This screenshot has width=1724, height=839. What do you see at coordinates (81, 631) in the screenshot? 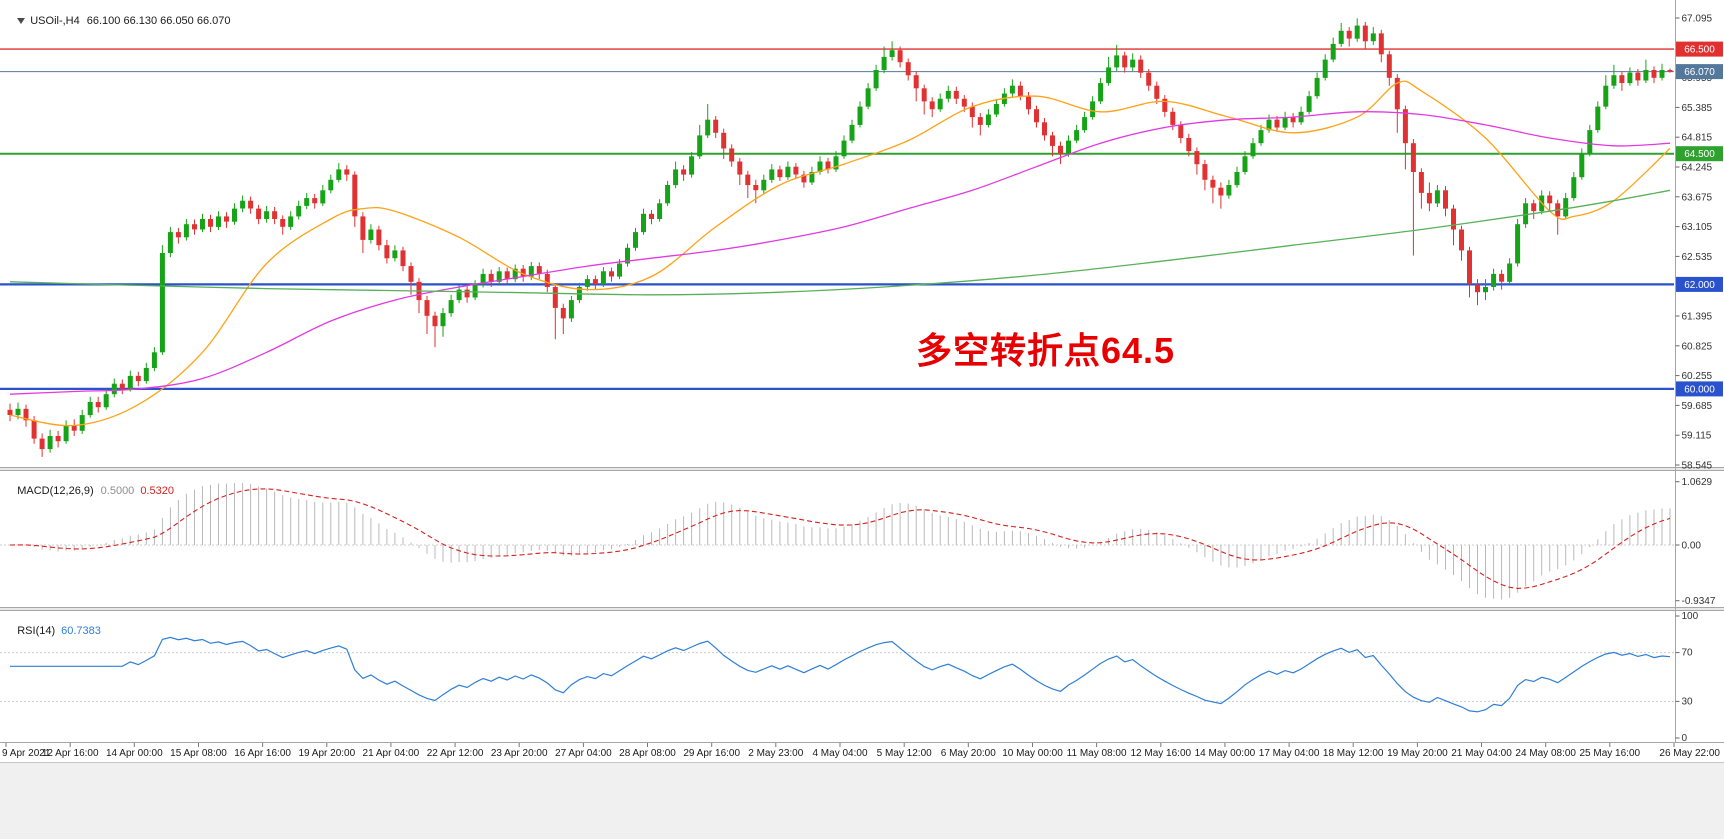
I see `rsi-value: 60.7383` at bounding box center [81, 631].